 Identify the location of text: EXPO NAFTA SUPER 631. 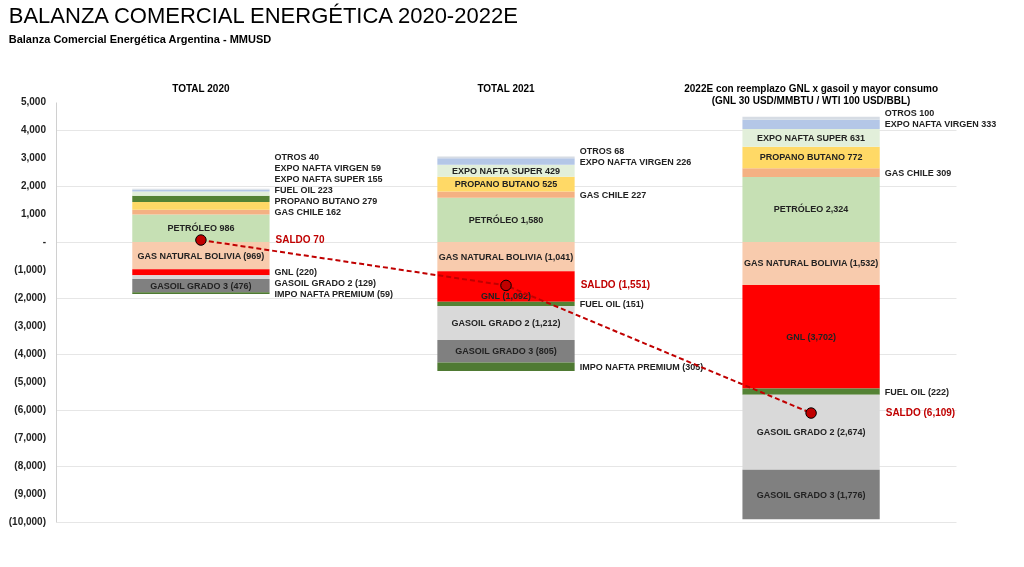
(811, 137).